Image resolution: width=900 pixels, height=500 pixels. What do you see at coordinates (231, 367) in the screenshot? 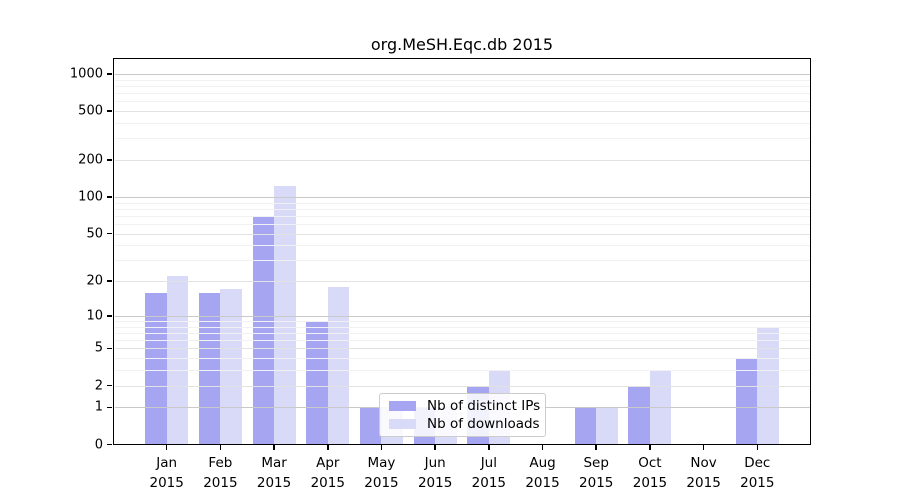
I see `bar-nb-of-downloads-feb` at bounding box center [231, 367].